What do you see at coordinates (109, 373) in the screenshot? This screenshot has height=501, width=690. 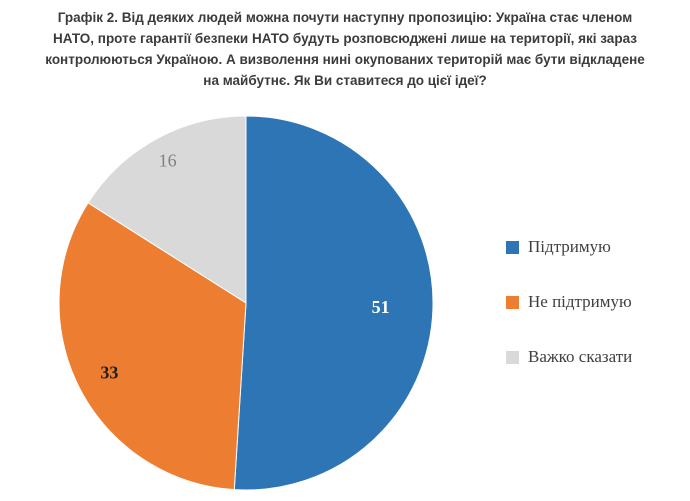 I see `pie-data-label-1: 33` at bounding box center [109, 373].